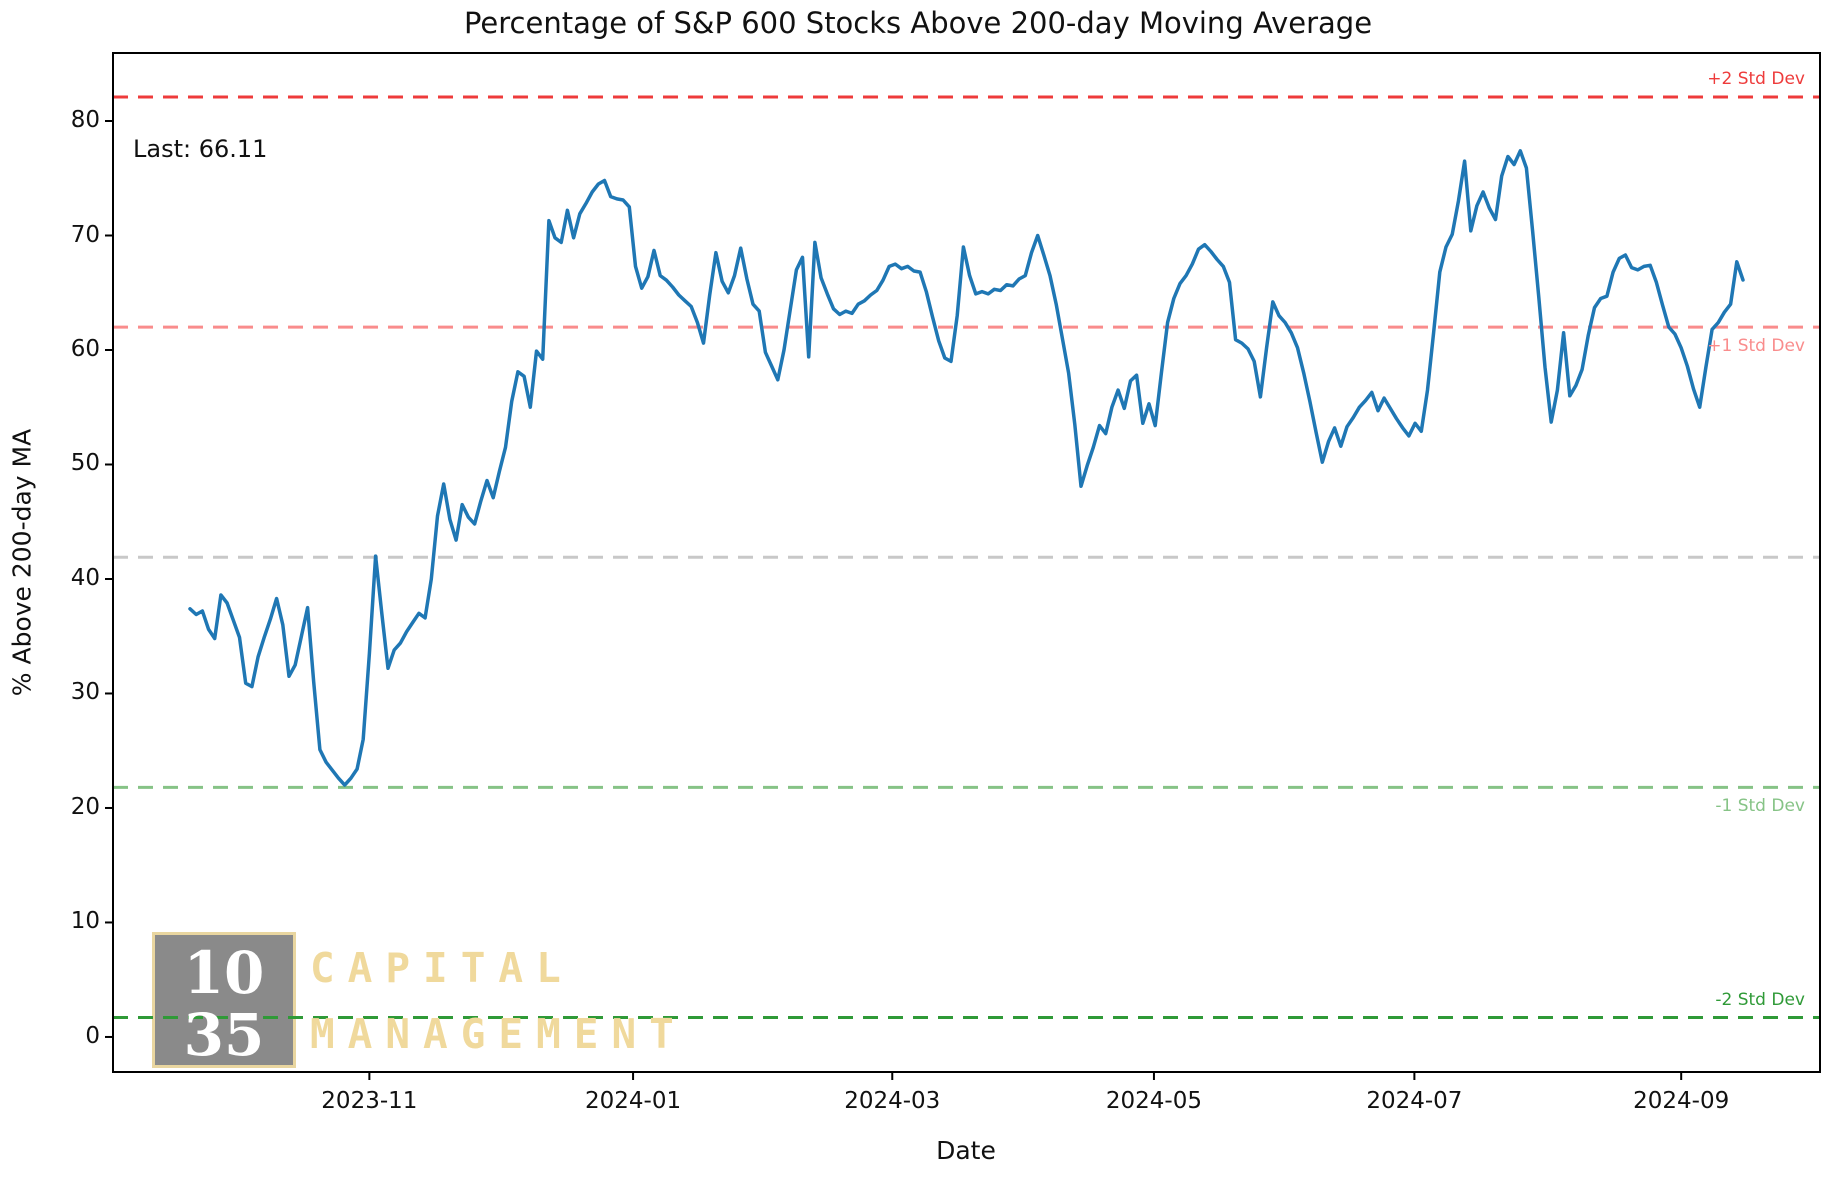  What do you see at coordinates (1756, 78) in the screenshot?
I see `std-dev-label-0: +2 Std Dev` at bounding box center [1756, 78].